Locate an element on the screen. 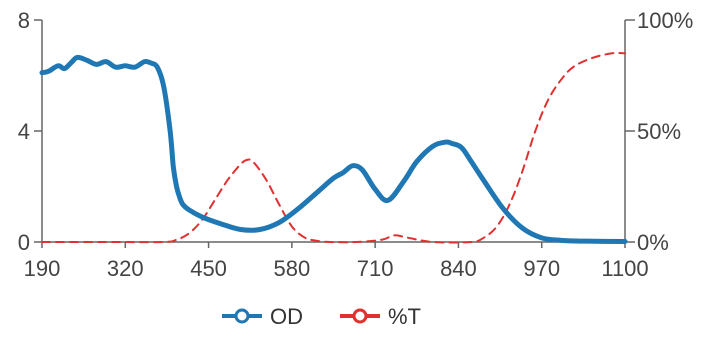 The height and width of the screenshot is (339, 715). right-y-tick-label: 50% is located at coordinates (659, 131).